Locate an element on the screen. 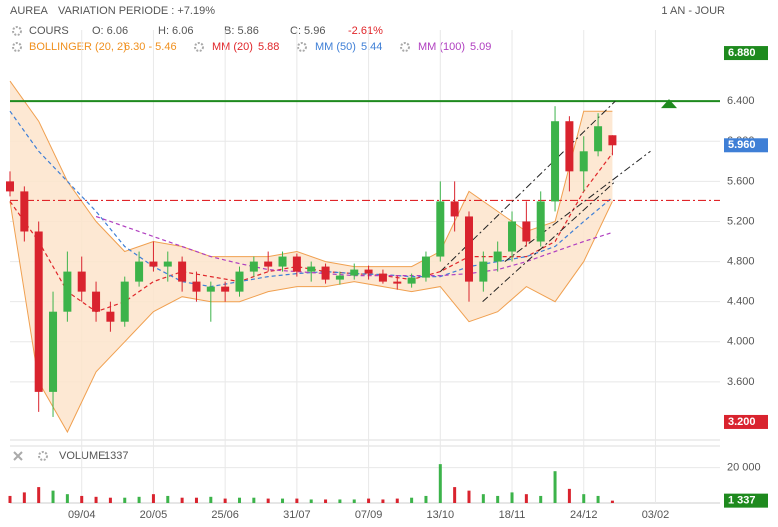  y-tick-label: 5.600 is located at coordinates (741, 181).